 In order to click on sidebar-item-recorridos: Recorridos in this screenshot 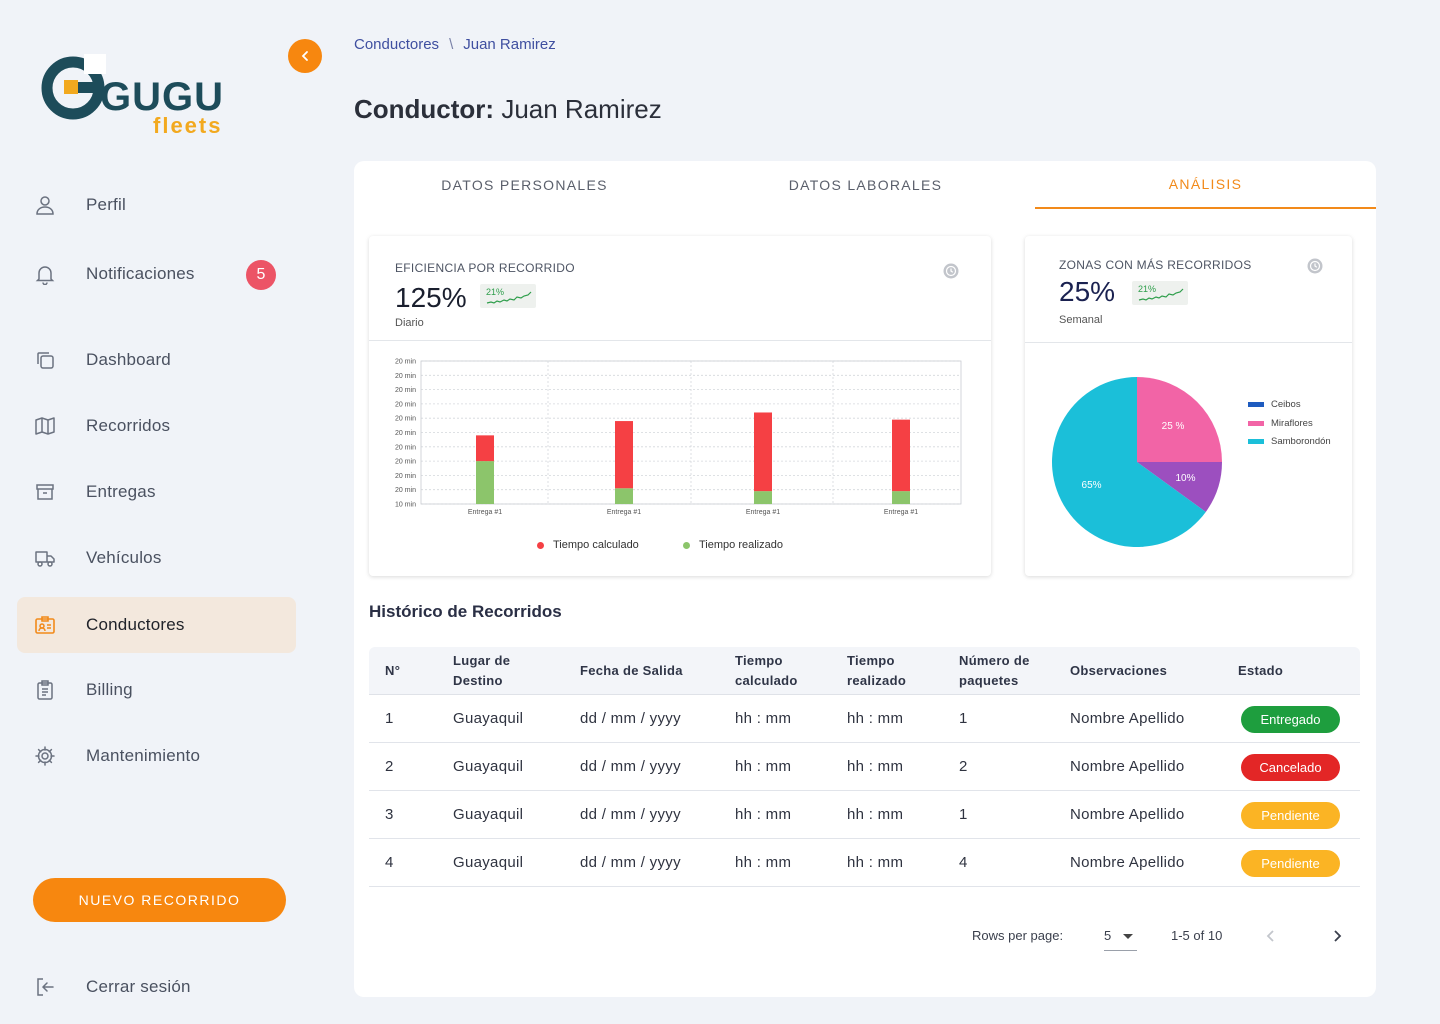, I will do `click(156, 426)`.